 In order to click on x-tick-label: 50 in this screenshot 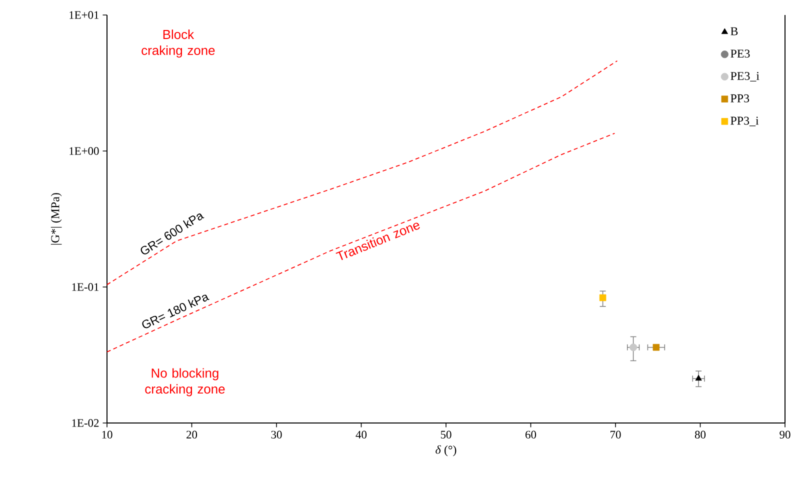, I will do `click(446, 434)`.